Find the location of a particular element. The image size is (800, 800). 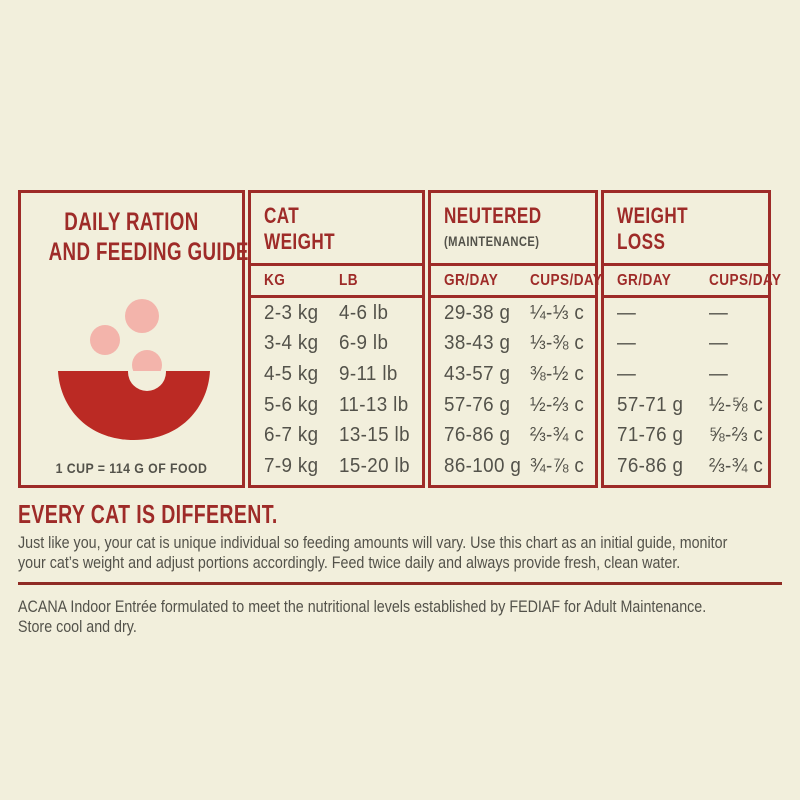

panel-title-line1: DAILY RATION is located at coordinates (131, 222).